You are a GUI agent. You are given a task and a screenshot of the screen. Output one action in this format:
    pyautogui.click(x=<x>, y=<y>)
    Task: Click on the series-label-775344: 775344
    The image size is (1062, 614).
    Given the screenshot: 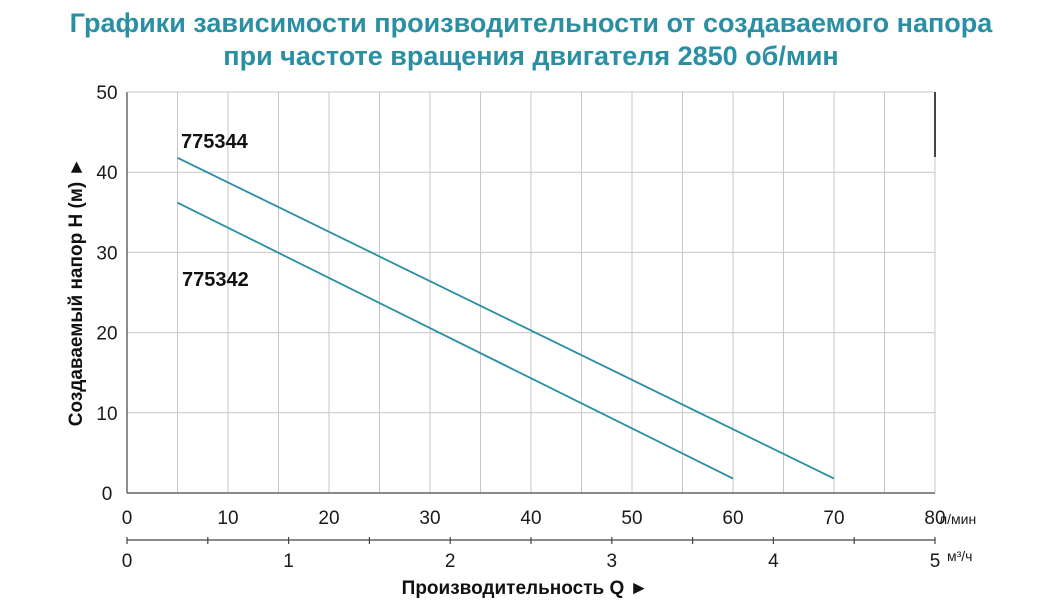 What is the action you would take?
    pyautogui.click(x=215, y=142)
    